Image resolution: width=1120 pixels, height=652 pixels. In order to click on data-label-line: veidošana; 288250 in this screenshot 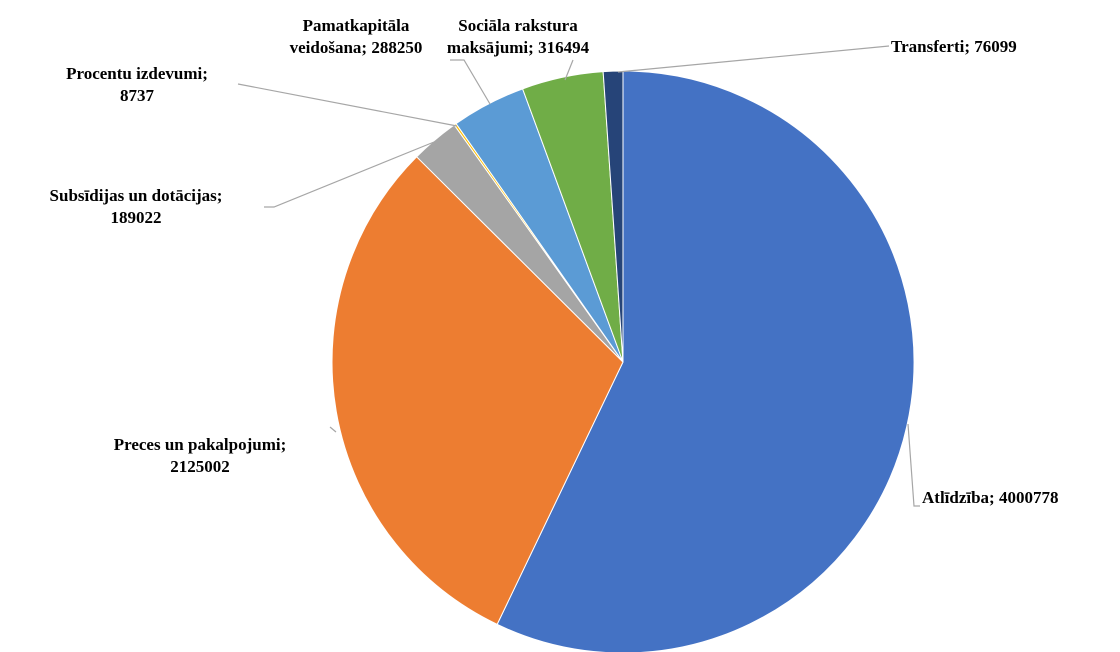, I will do `click(356, 47)`.